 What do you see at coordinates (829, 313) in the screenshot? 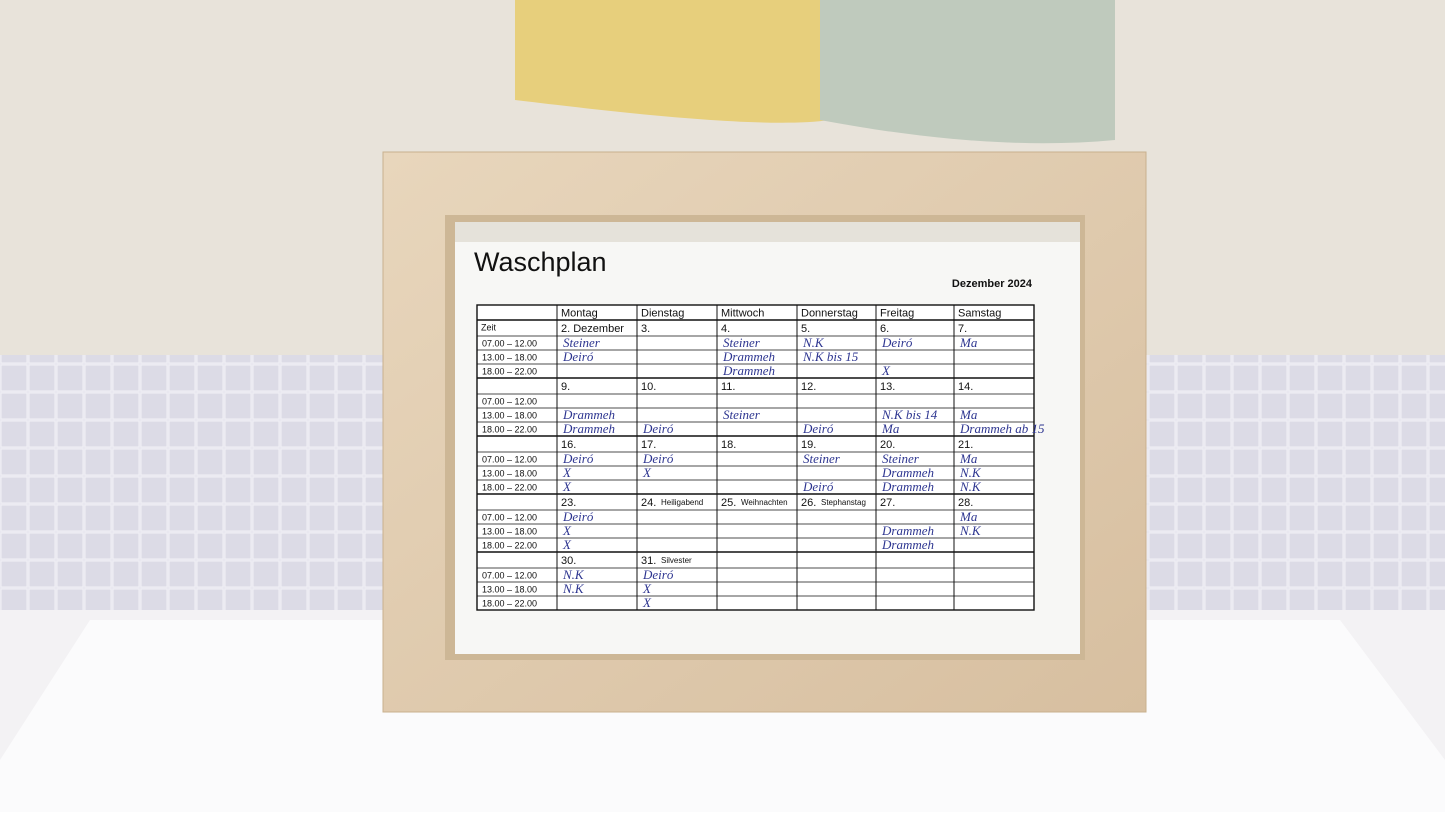
I see `day-header: Donnerstag` at bounding box center [829, 313].